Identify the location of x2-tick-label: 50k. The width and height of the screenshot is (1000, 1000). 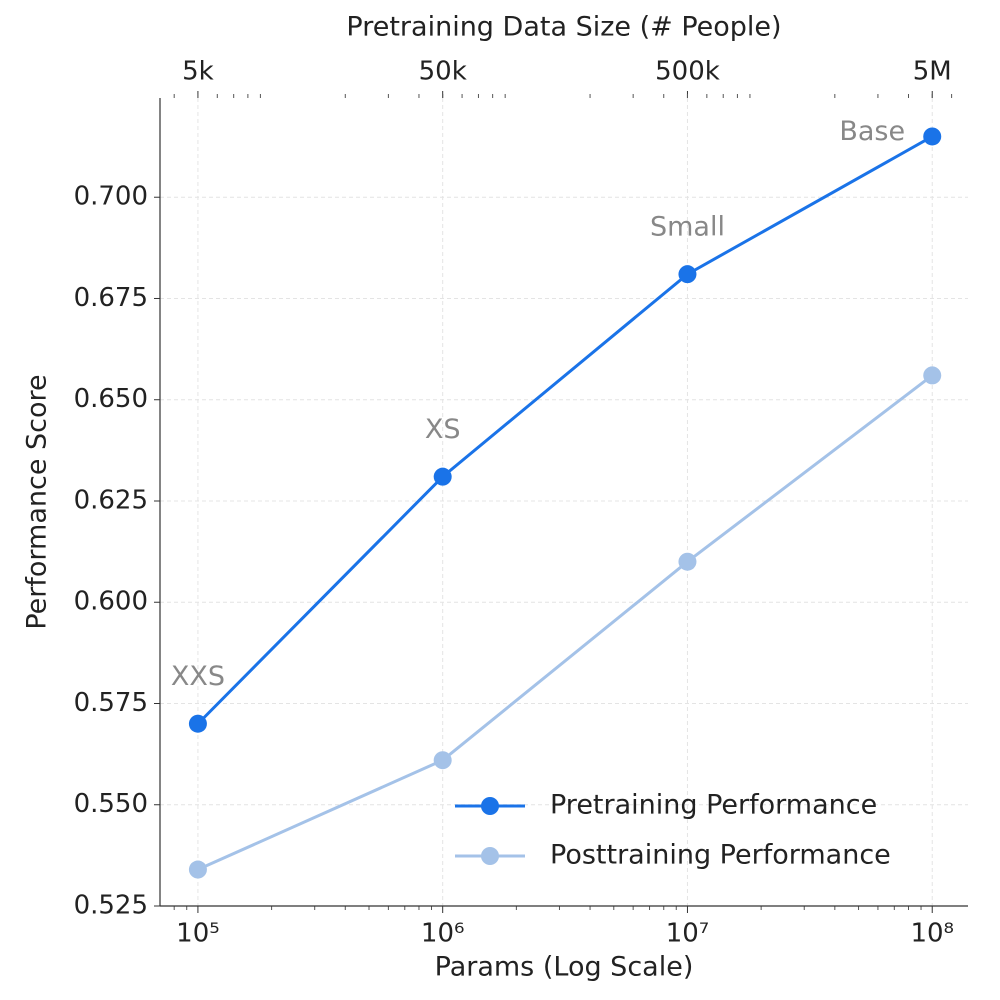
(443, 72).